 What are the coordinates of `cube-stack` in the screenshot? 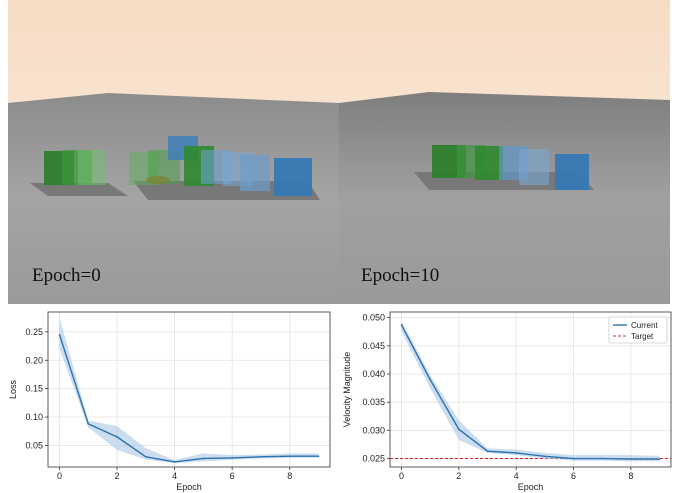 It's located at (510, 167).